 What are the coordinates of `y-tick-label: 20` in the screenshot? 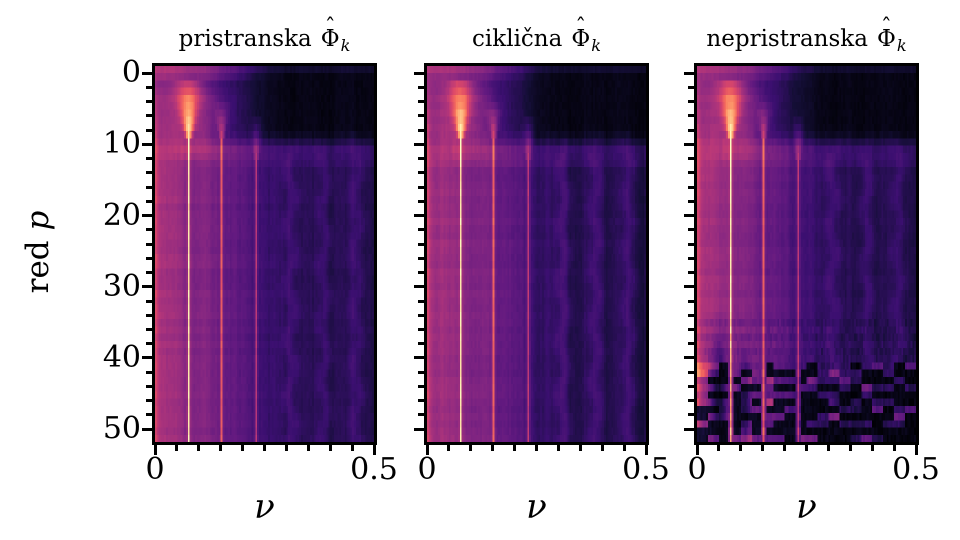 It's located at (121, 215).